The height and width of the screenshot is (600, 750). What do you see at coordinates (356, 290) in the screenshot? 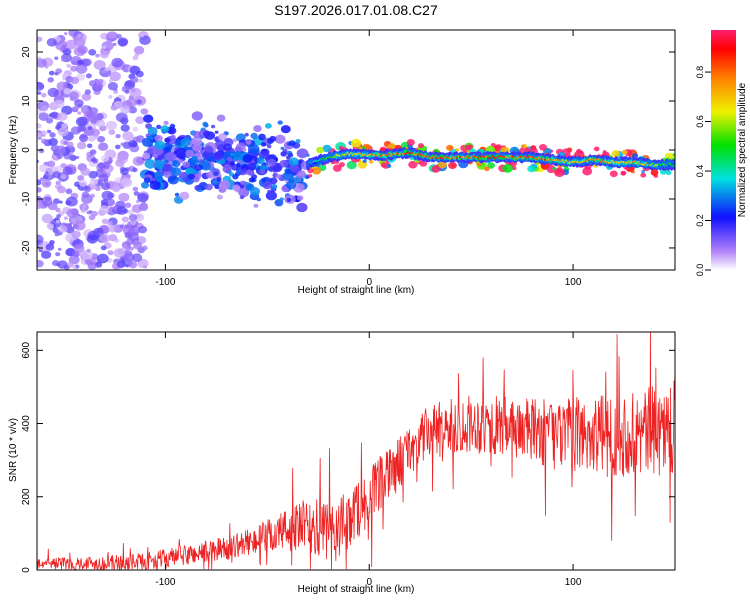
I see `spectrogram-x-label: Height of straight line (km)` at bounding box center [356, 290].